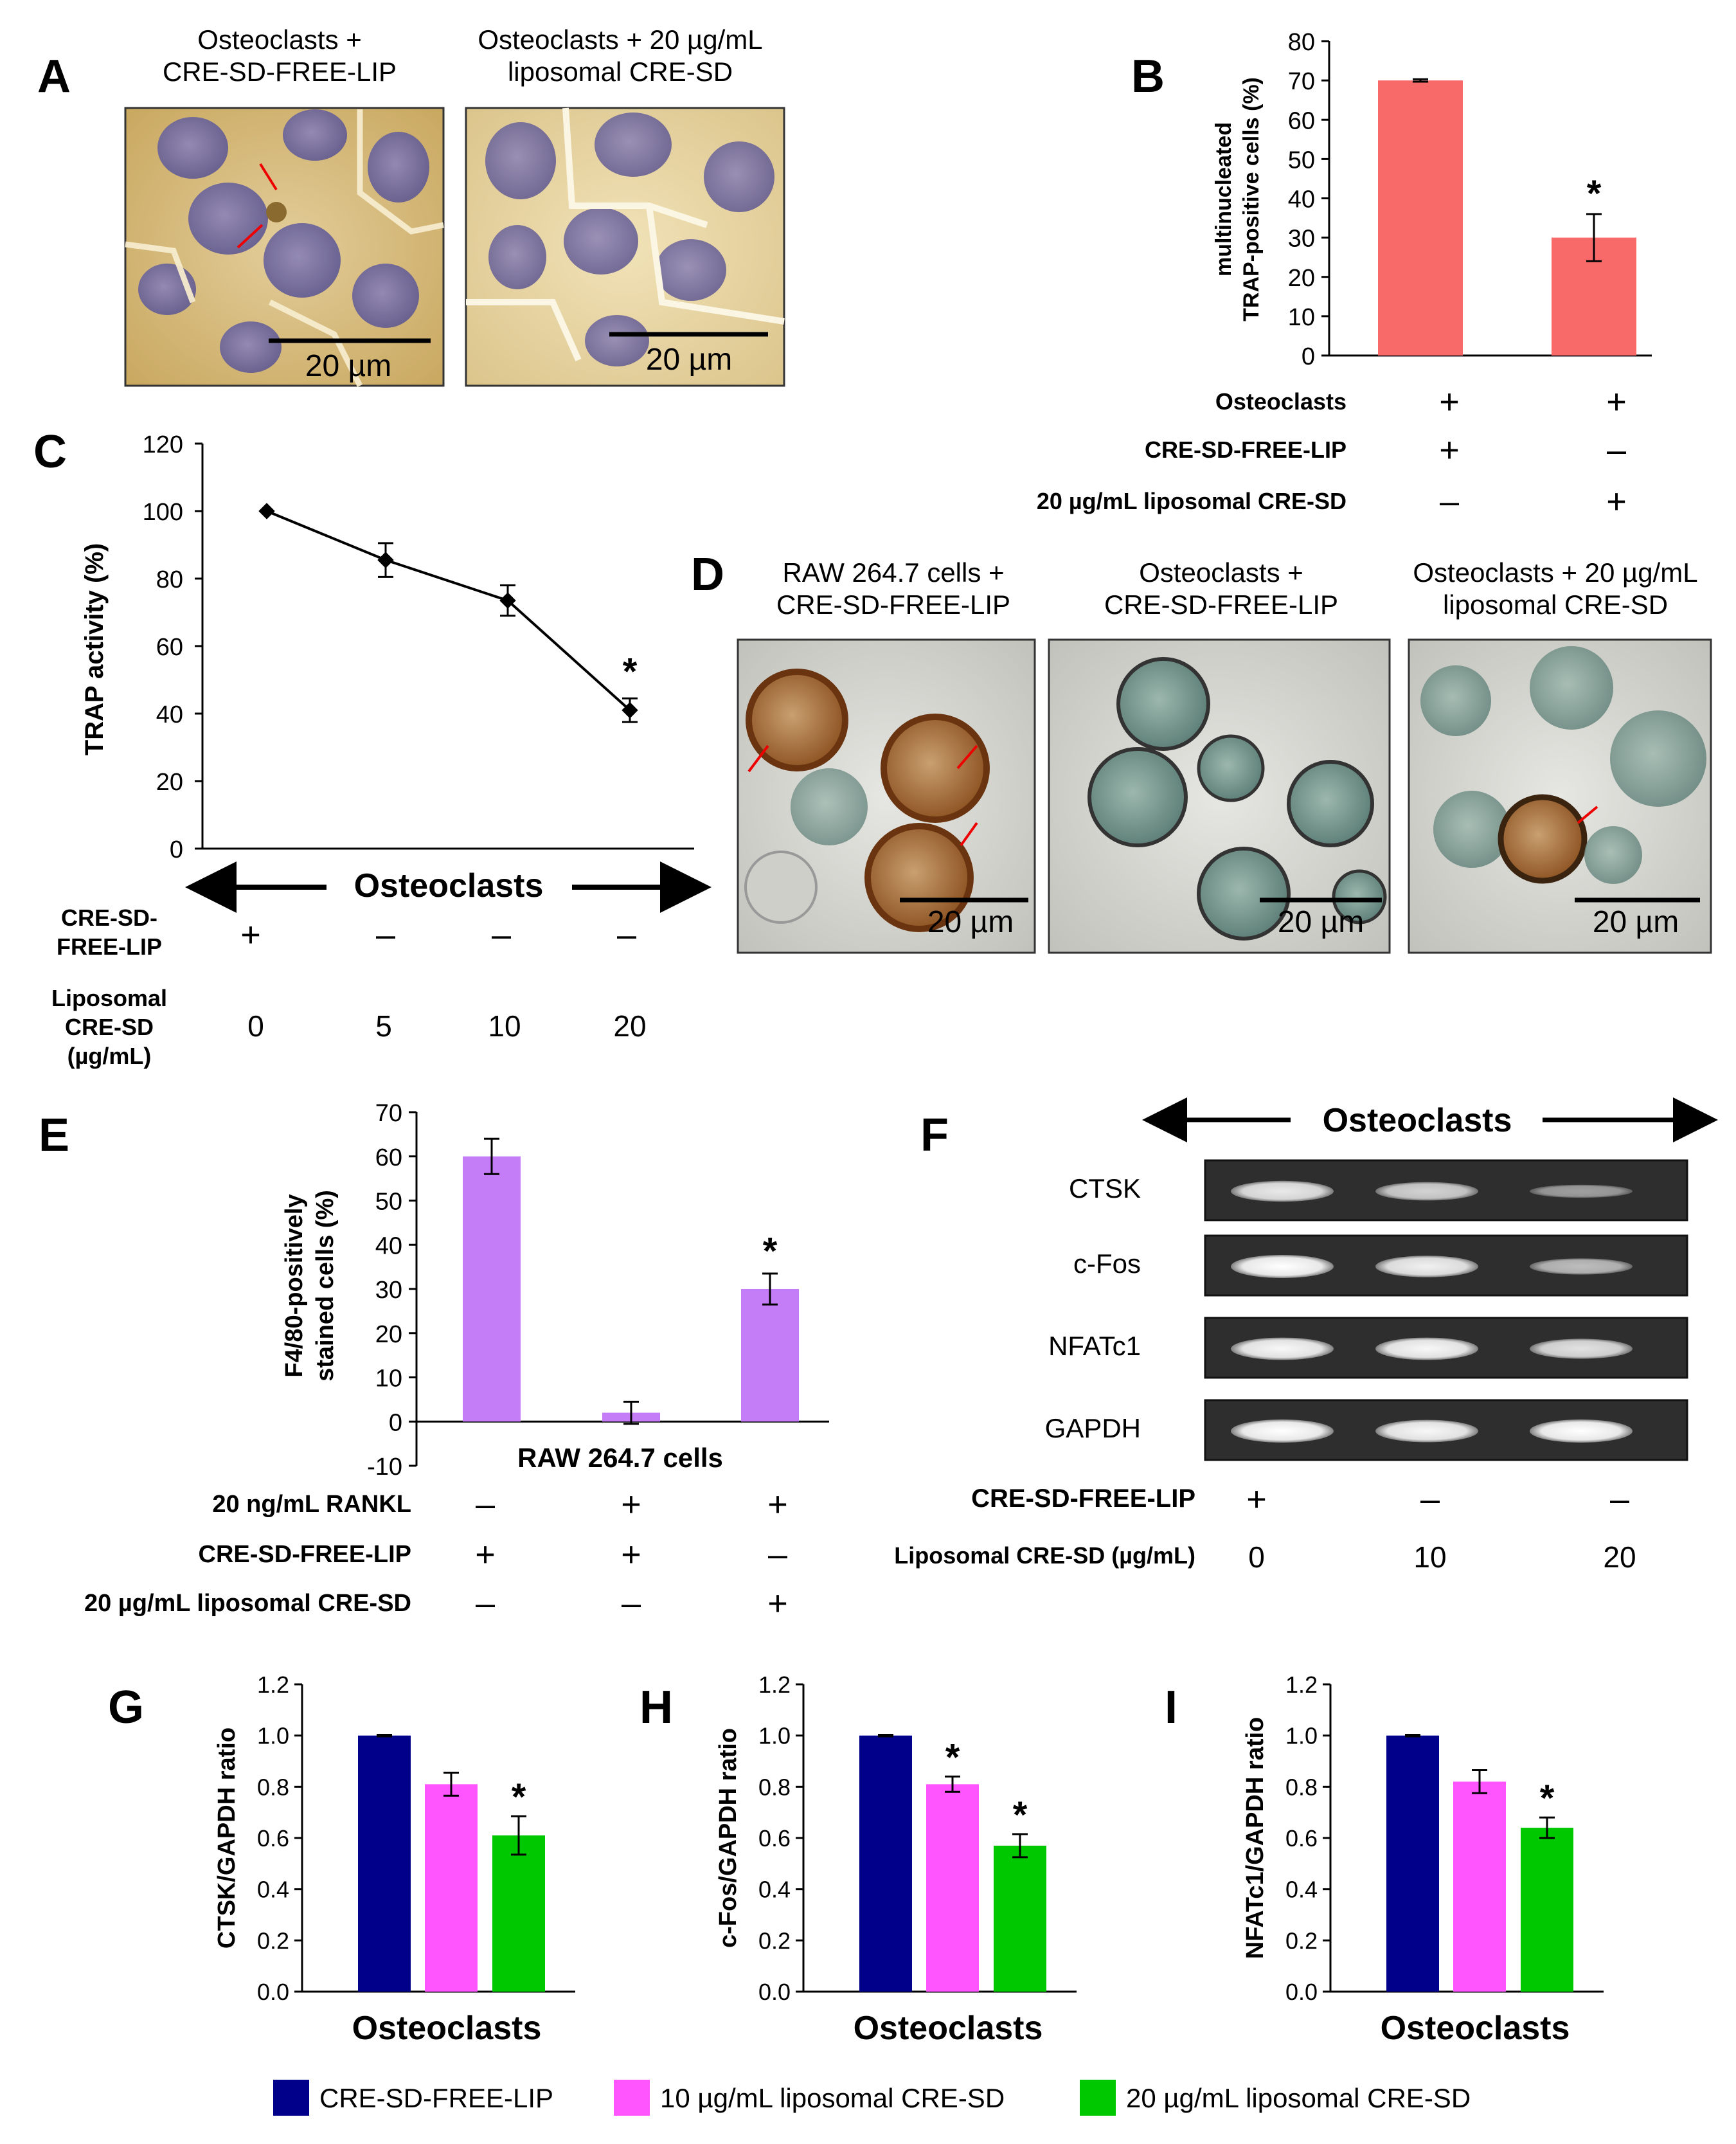 This screenshot has height=2144, width=1736. I want to click on micrograph-d1: 20 µm, so click(886, 796).